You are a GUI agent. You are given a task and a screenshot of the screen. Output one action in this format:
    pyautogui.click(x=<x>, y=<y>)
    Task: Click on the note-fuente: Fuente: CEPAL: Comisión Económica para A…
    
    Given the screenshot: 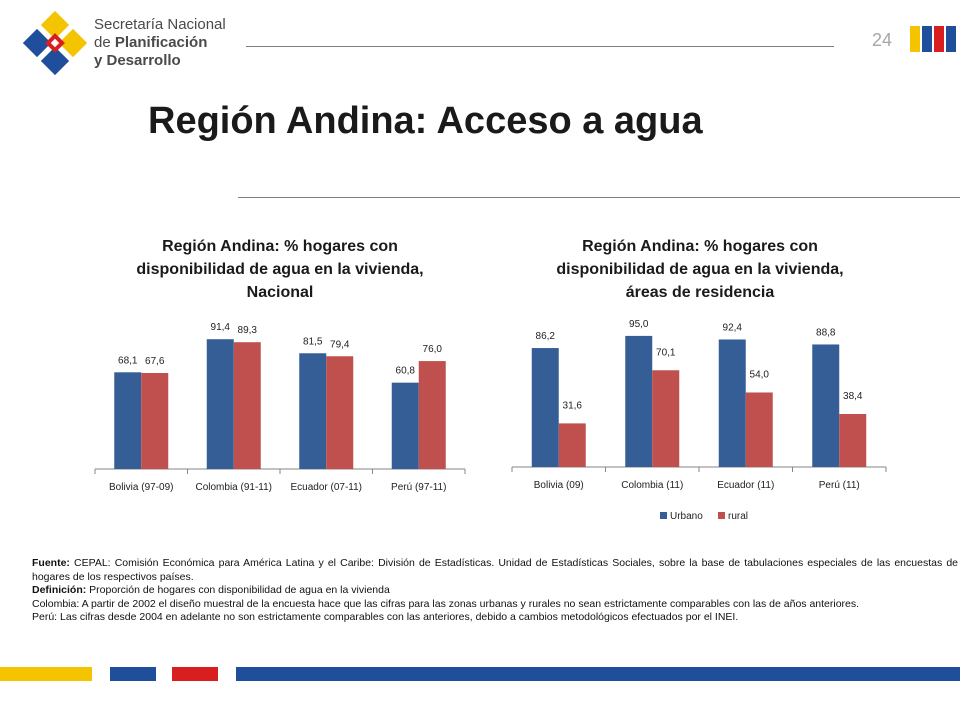 What is the action you would take?
    pyautogui.click(x=495, y=570)
    